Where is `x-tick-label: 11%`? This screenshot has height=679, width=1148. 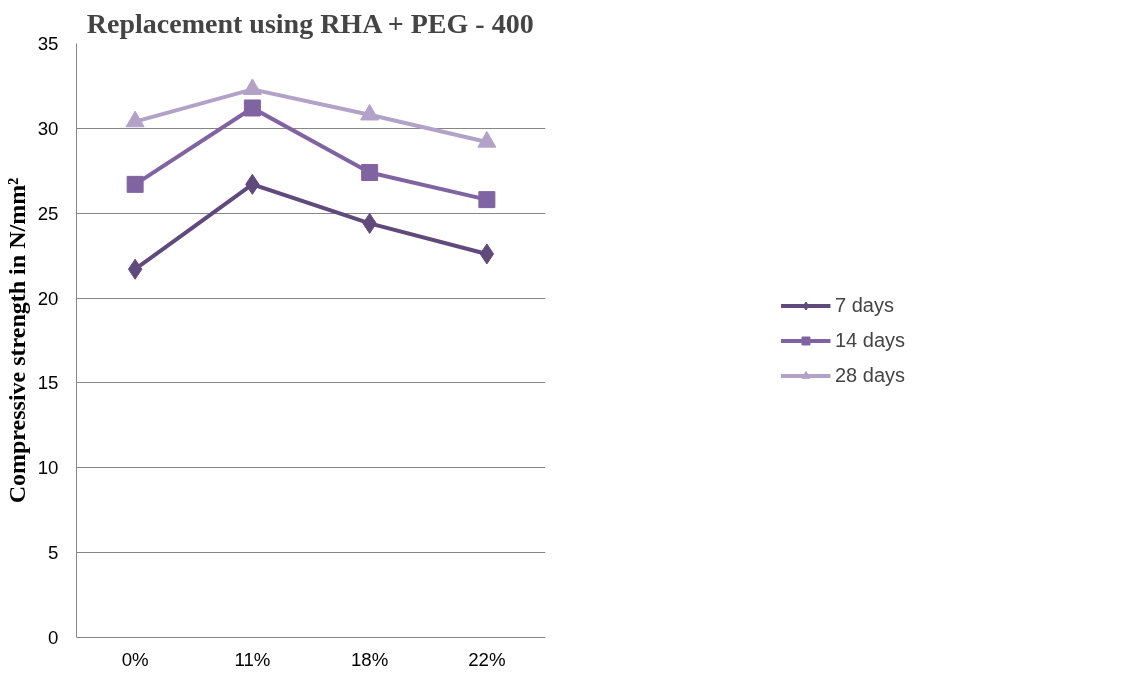
x-tick-label: 11% is located at coordinates (252, 659).